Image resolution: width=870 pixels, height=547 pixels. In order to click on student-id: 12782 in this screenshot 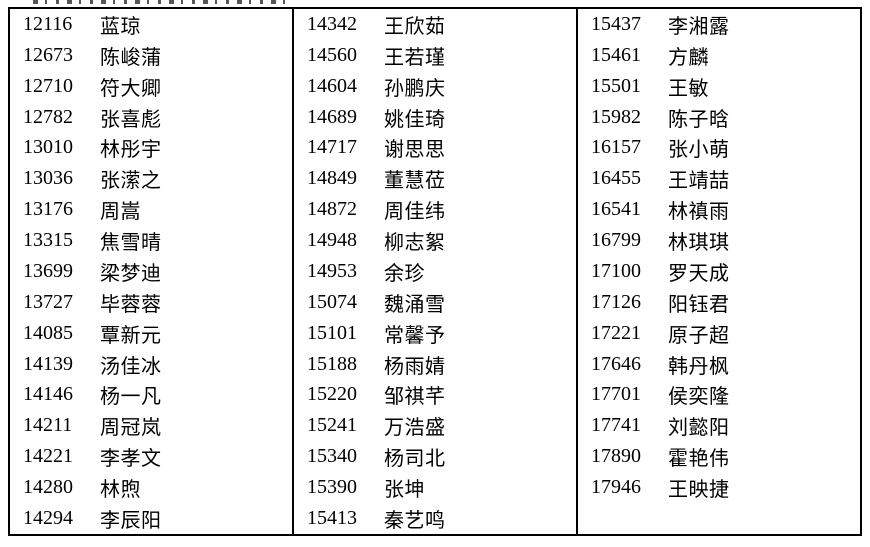, I will do `click(48, 116)`.